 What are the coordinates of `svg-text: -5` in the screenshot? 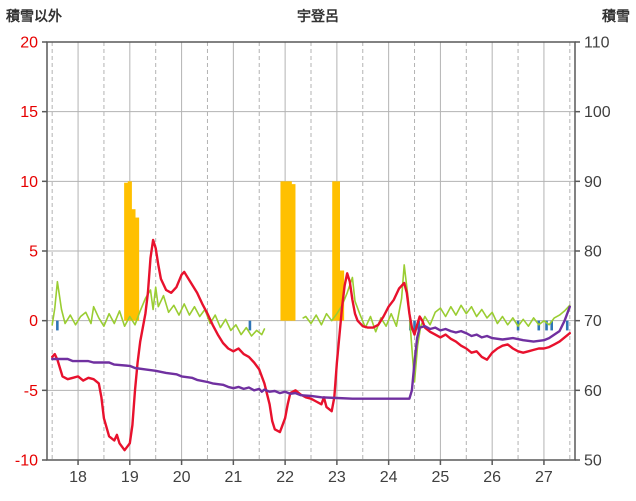 It's located at (31, 391).